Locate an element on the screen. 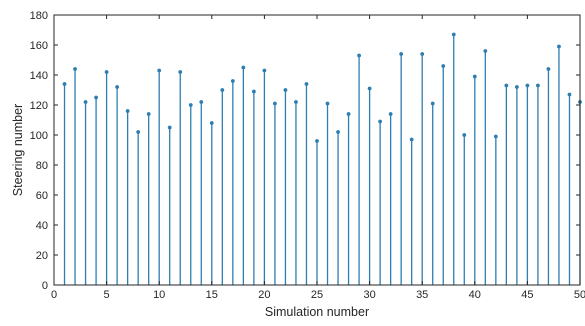 The width and height of the screenshot is (585, 326). x-tick-label: 25 is located at coordinates (317, 295).